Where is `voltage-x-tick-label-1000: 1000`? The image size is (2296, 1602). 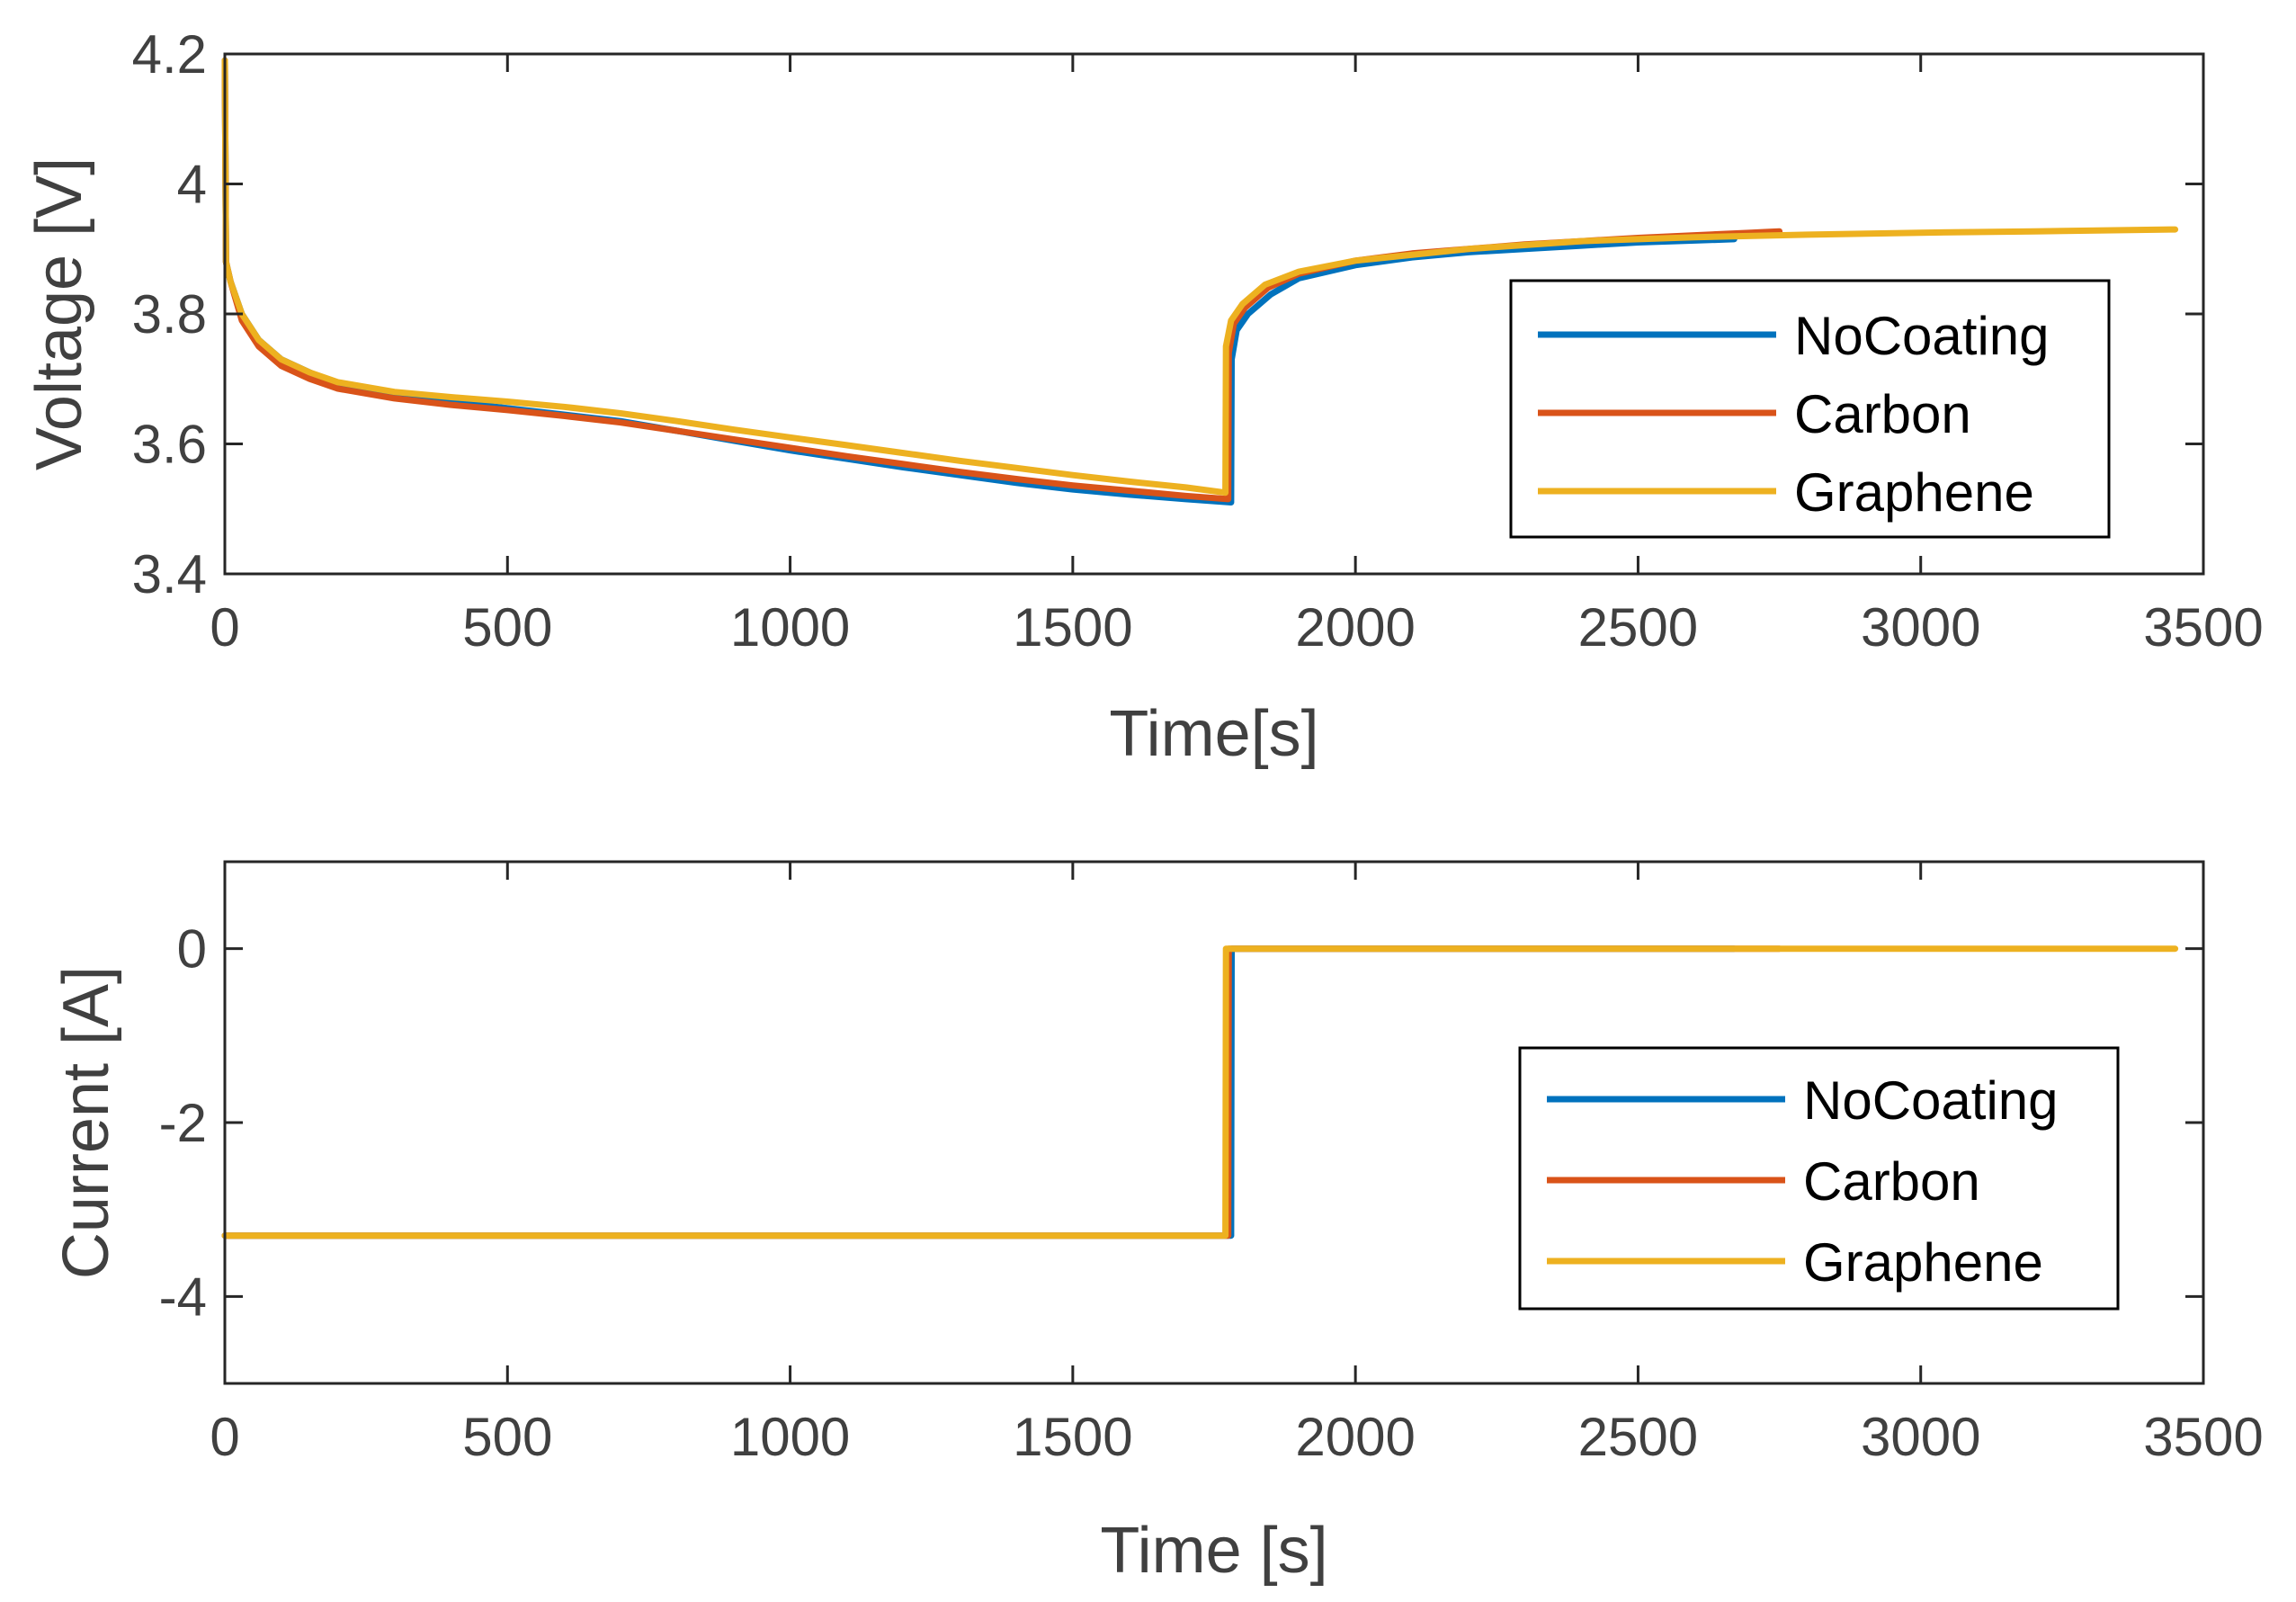
voltage-x-tick-label-1000: 1000 is located at coordinates (790, 627).